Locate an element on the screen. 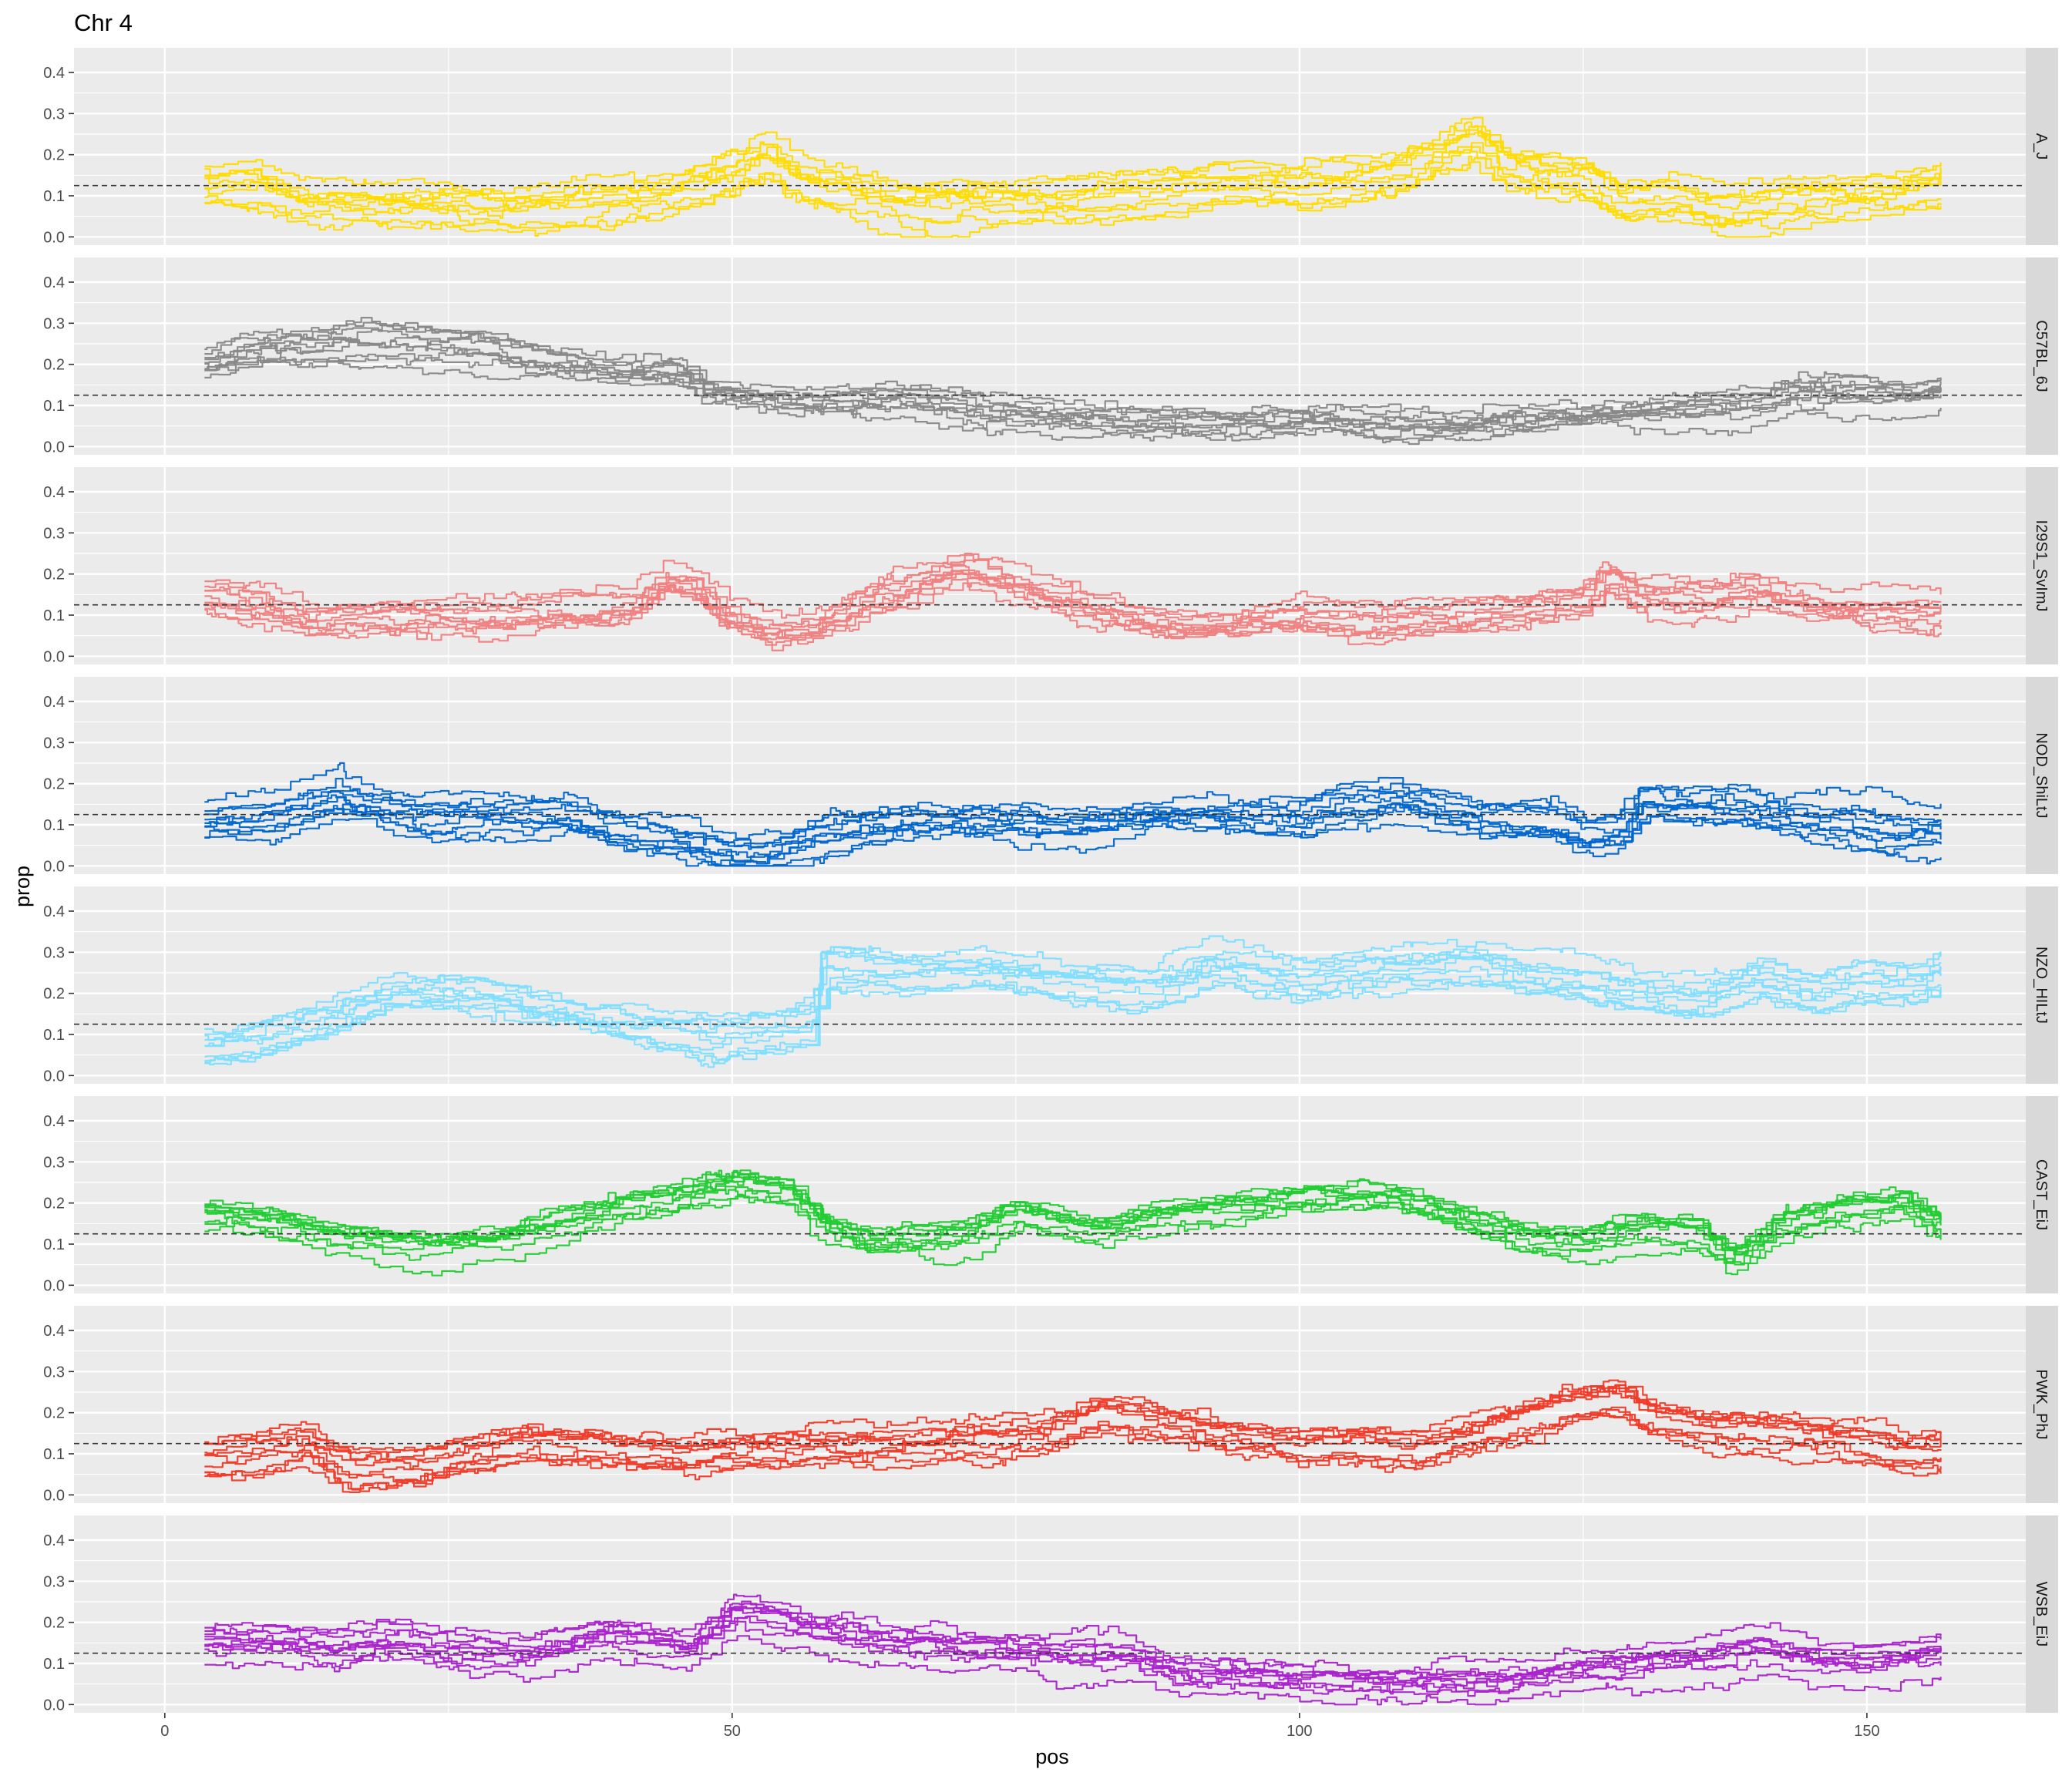 This screenshot has width=2072, height=1776. facet-strip-label: NOD_ShiLtJ is located at coordinates (2042, 775).